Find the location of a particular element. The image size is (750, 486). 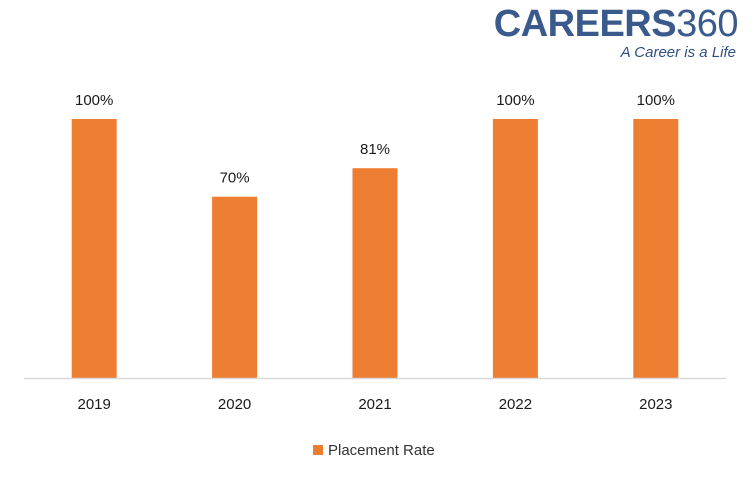

x-tick-label-2023: 2023 is located at coordinates (655, 404).